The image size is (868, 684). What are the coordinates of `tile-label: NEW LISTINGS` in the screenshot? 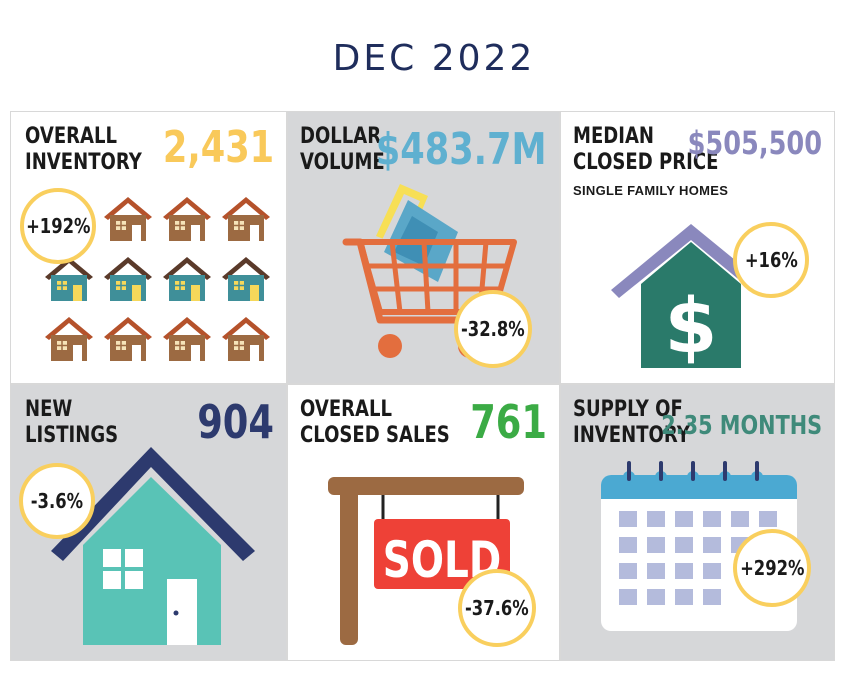 It's located at (72, 422).